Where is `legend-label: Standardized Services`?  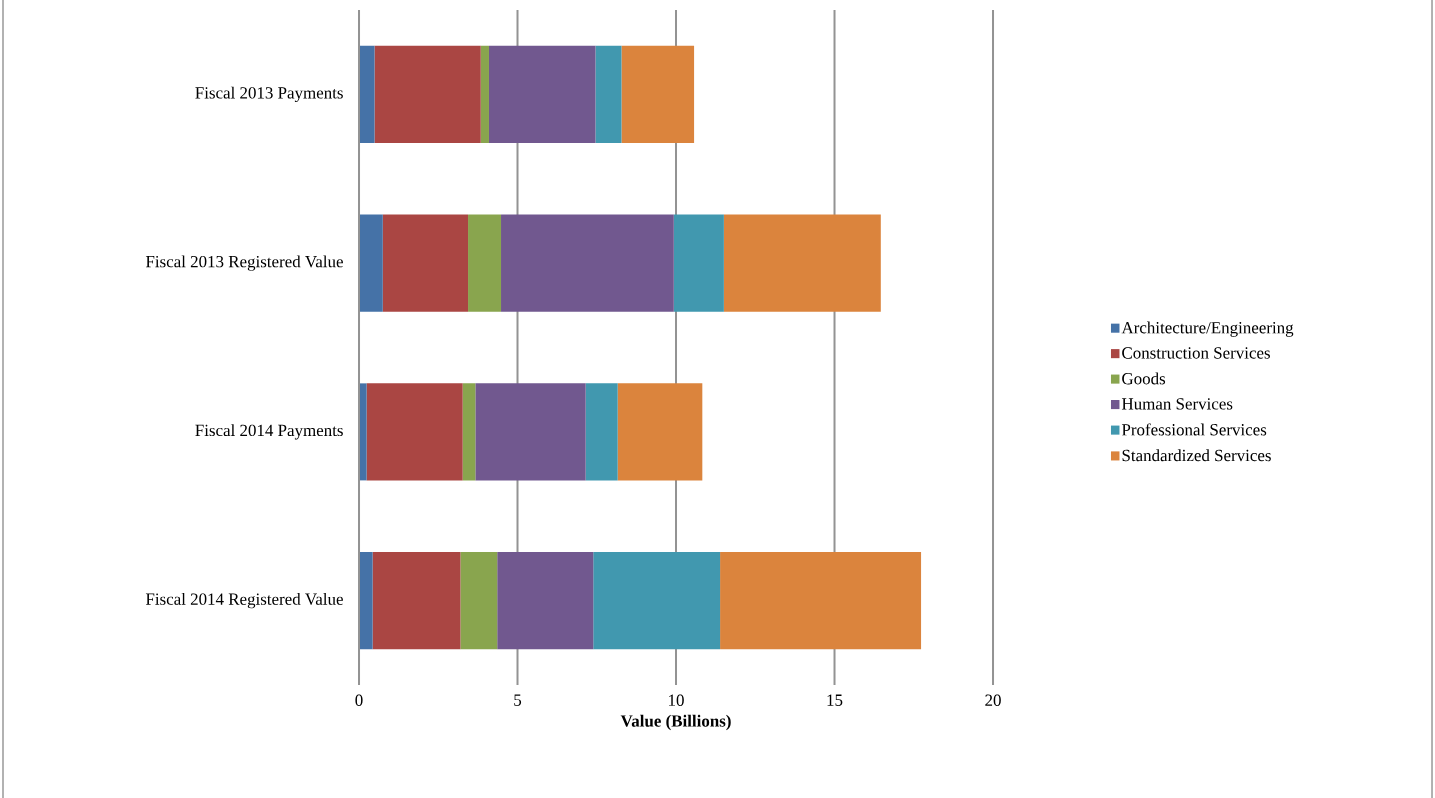 legend-label: Standardized Services is located at coordinates (1196, 455).